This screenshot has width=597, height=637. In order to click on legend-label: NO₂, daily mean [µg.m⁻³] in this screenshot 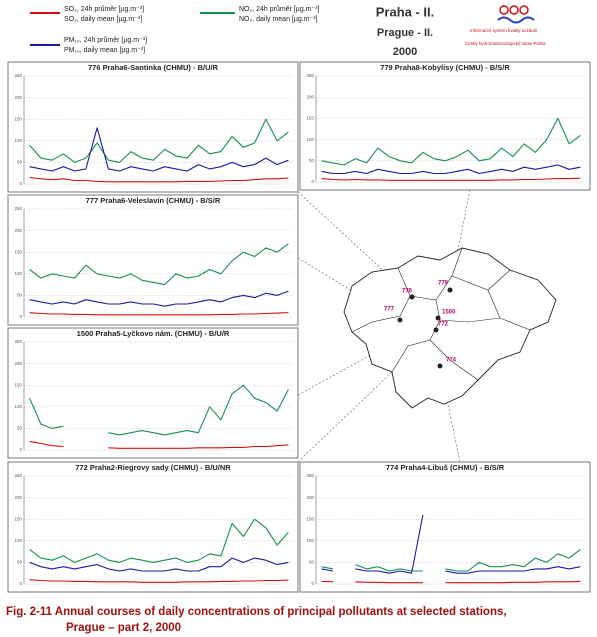, I will do `click(278, 19)`.